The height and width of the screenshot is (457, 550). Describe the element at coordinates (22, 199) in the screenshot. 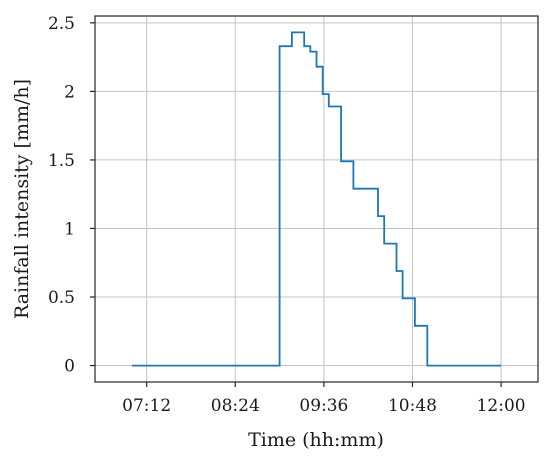

I see `y-axis-label: Rainfall intensity [mm/h]` at that location.